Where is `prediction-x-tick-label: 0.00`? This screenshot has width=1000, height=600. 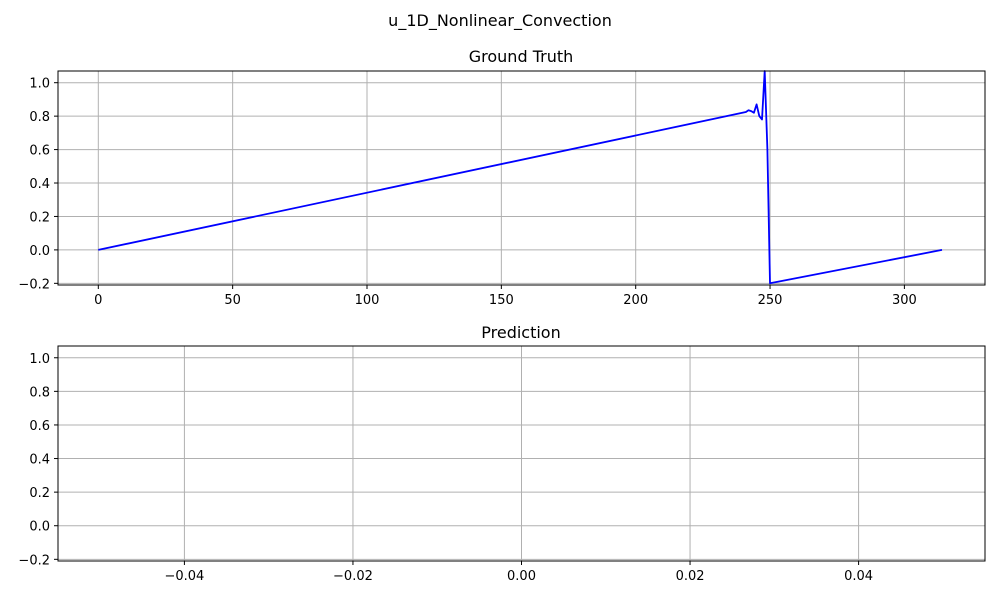 prediction-x-tick-label: 0.00 is located at coordinates (521, 576).